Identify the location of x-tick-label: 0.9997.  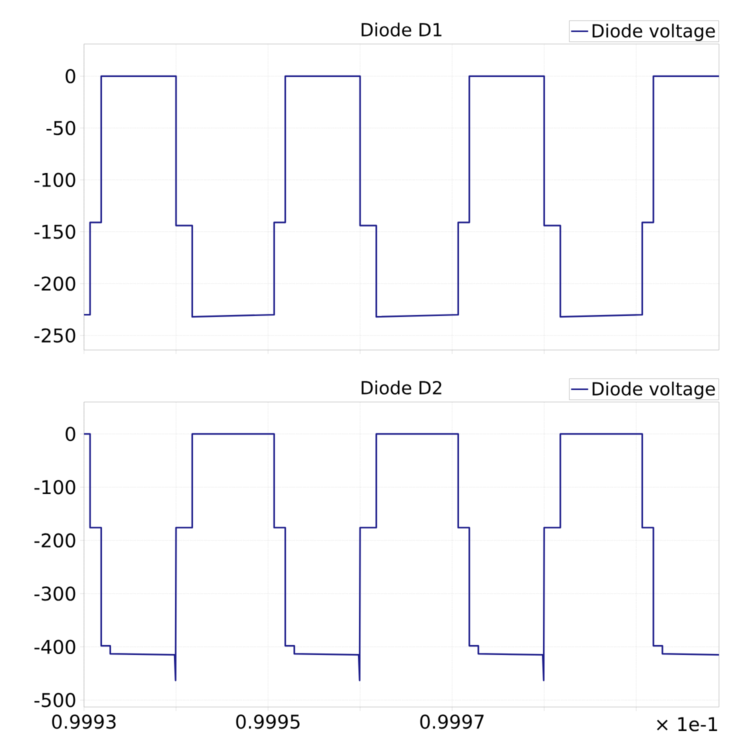
(452, 721).